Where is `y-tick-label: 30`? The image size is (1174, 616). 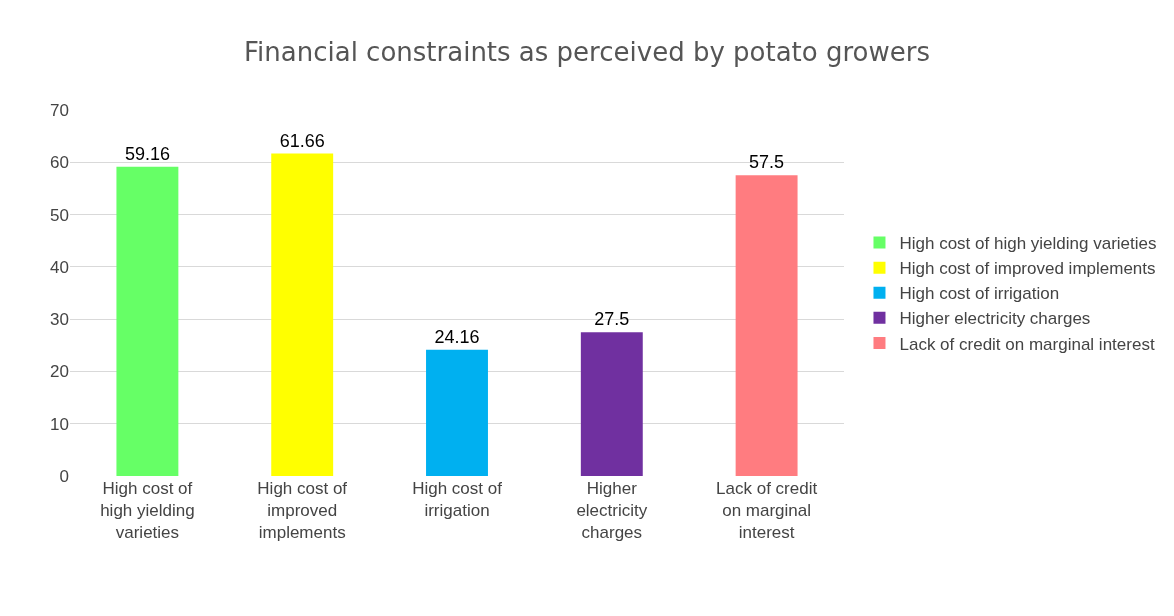 y-tick-label: 30 is located at coordinates (59, 320).